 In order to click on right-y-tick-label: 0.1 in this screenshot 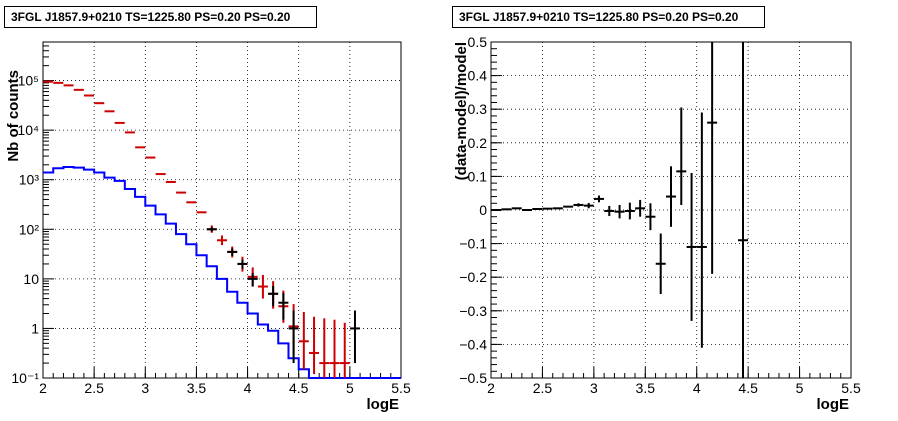, I will do `click(478, 176)`.